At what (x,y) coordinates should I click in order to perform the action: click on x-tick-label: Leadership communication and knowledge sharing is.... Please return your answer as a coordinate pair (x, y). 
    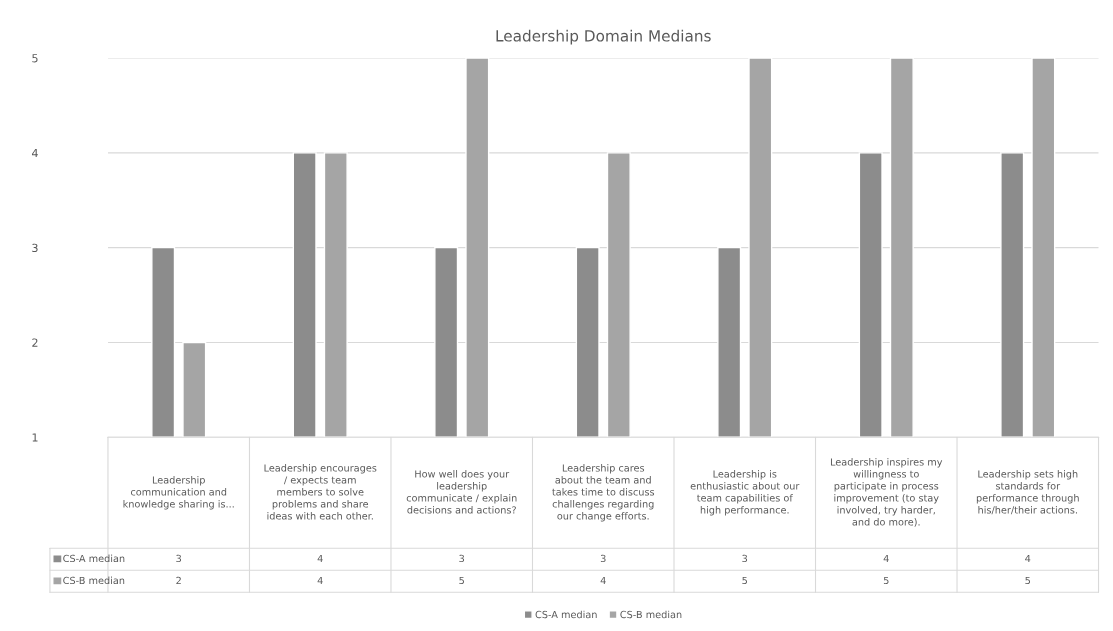
    Looking at the image, I should click on (178, 493).